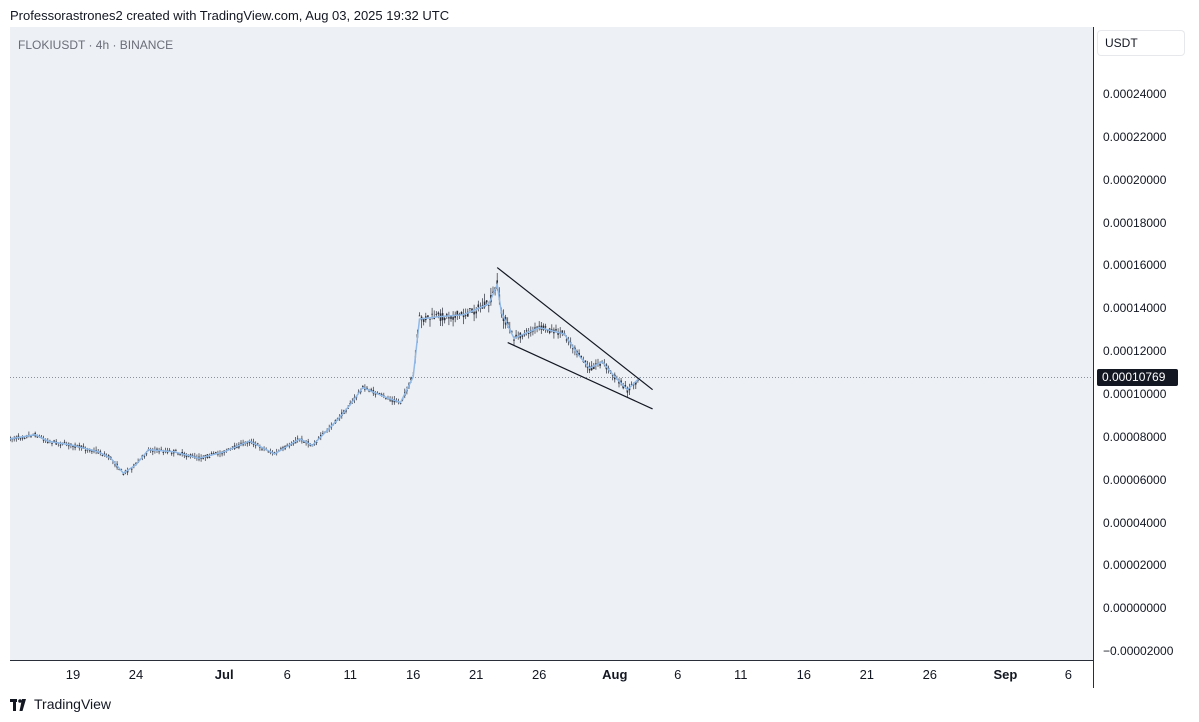 This screenshot has height=722, width=1199. I want to click on wedge-upper-trendline, so click(574, 329).